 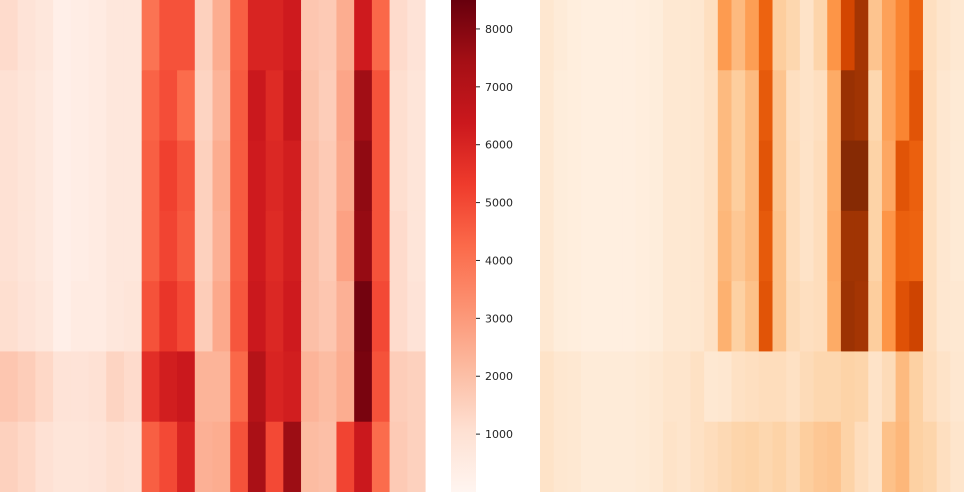 What do you see at coordinates (615, 317) in the screenshot?
I see `right-heatmap-cell-r4-c5` at bounding box center [615, 317].